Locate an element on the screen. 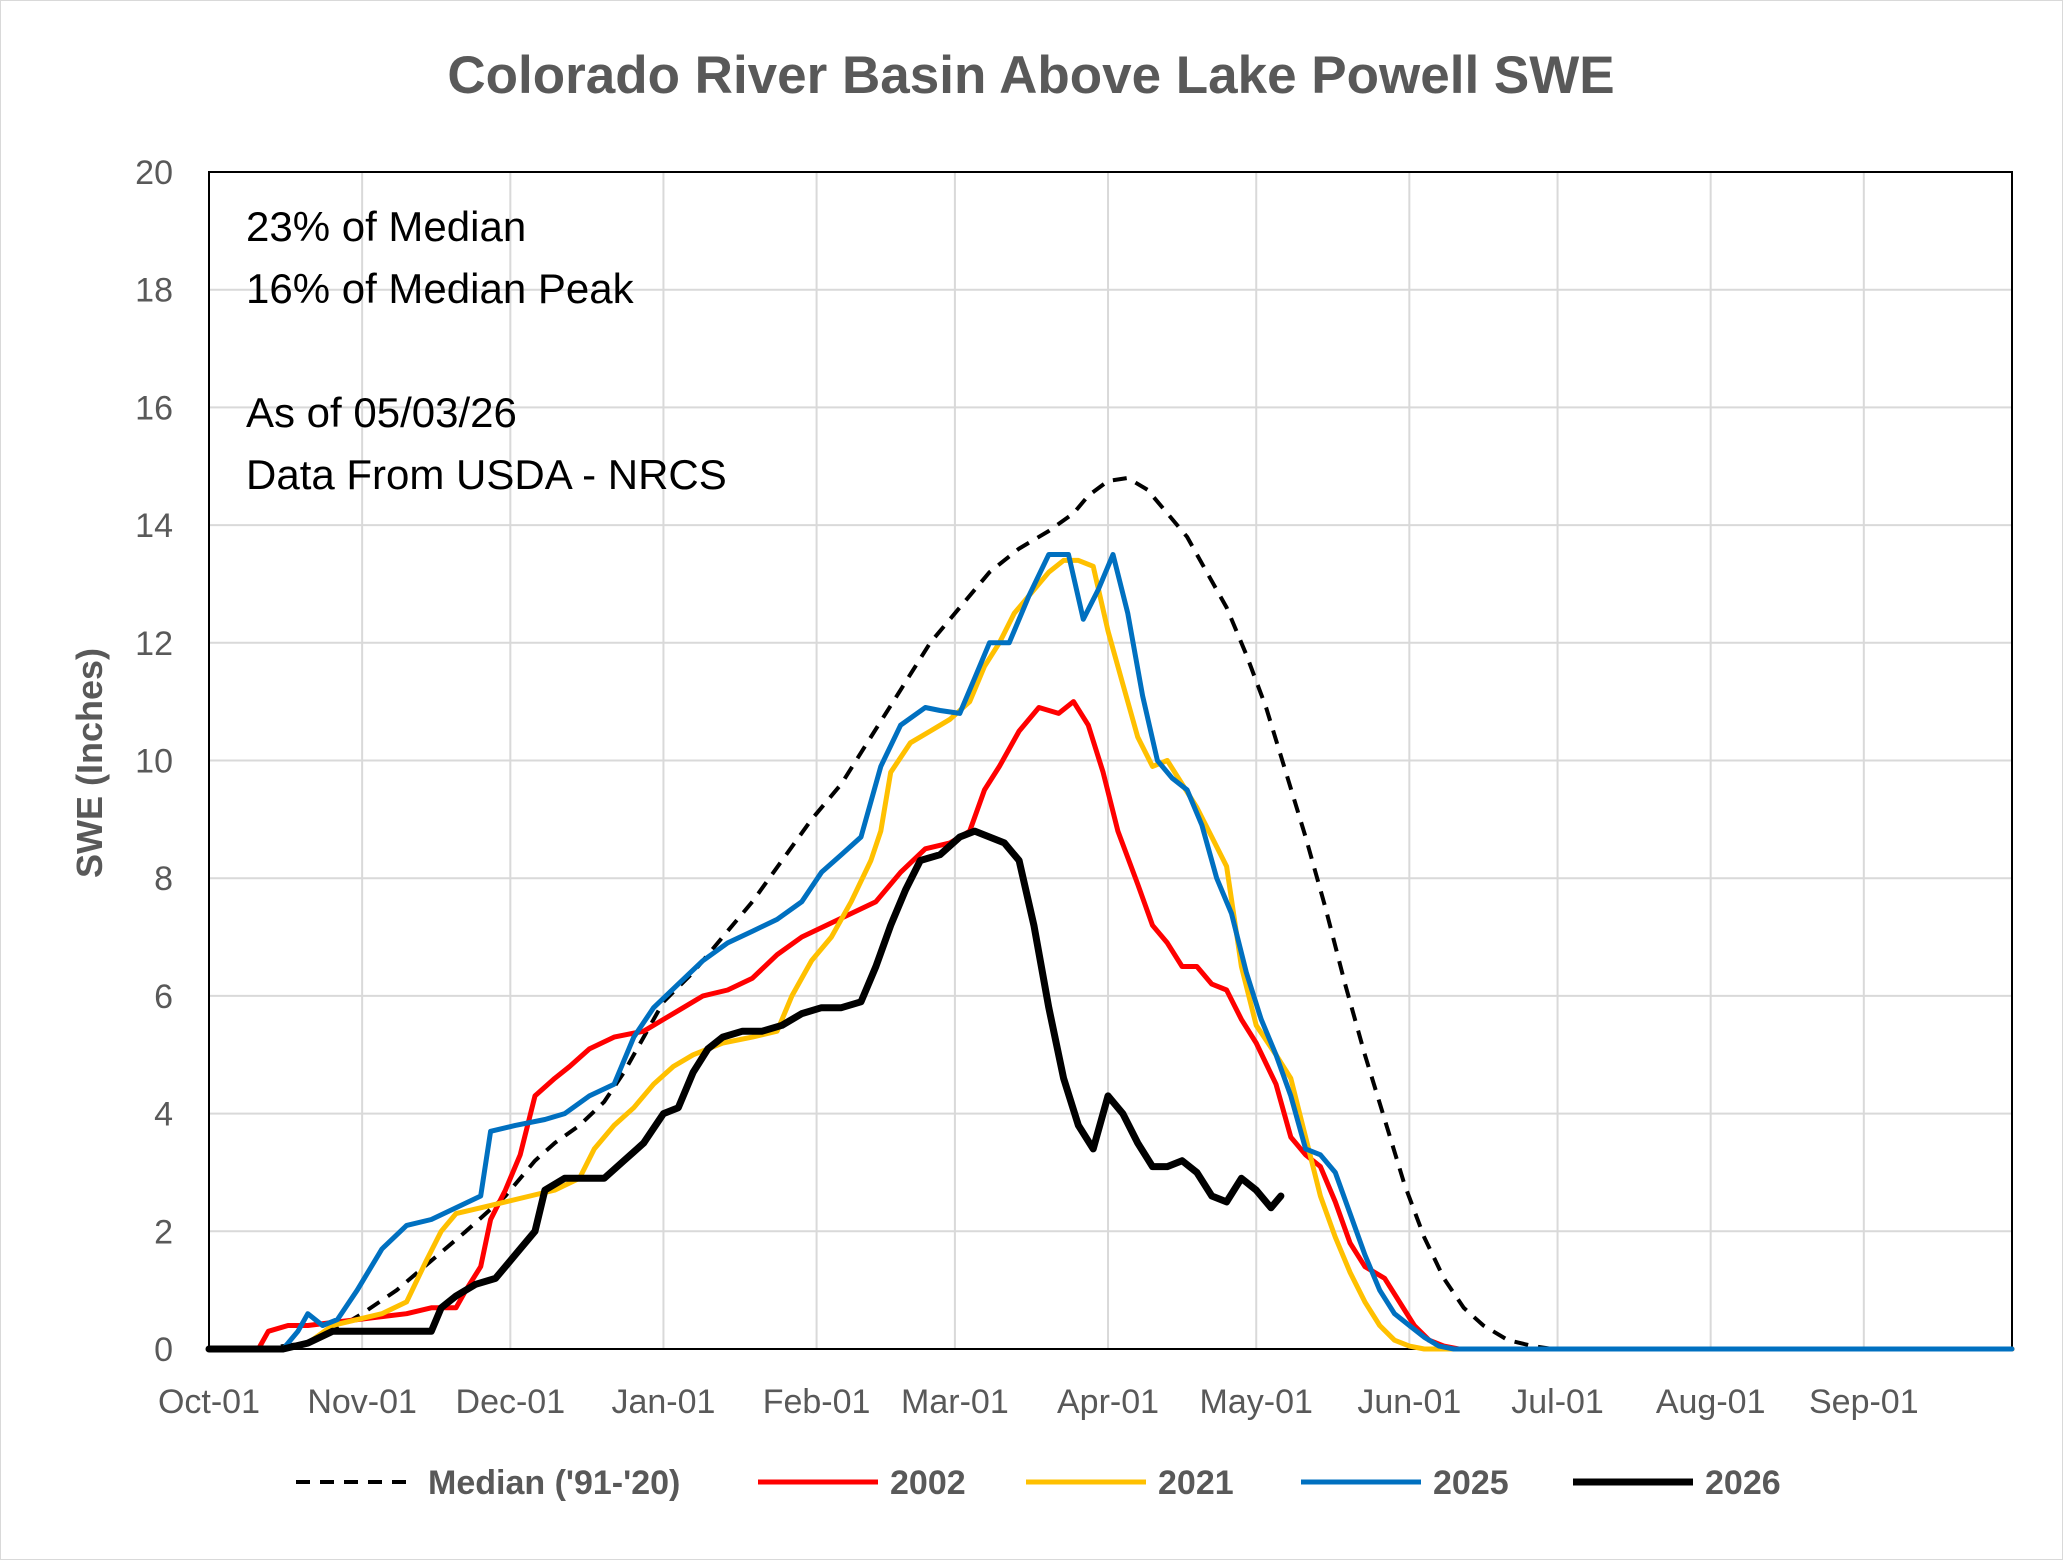 The image size is (2063, 1561). x-tick-label: Mar-01 is located at coordinates (955, 1402).